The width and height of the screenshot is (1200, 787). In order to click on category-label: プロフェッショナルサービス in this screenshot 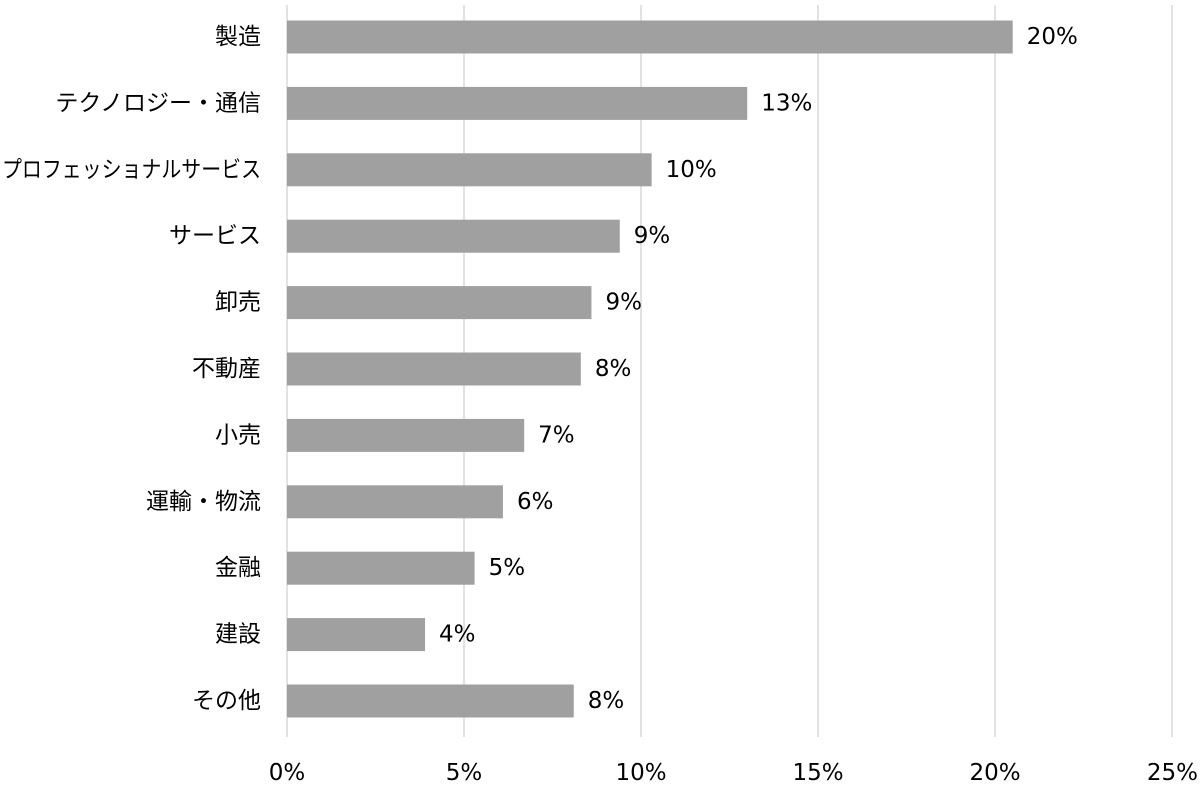, I will do `click(131, 170)`.